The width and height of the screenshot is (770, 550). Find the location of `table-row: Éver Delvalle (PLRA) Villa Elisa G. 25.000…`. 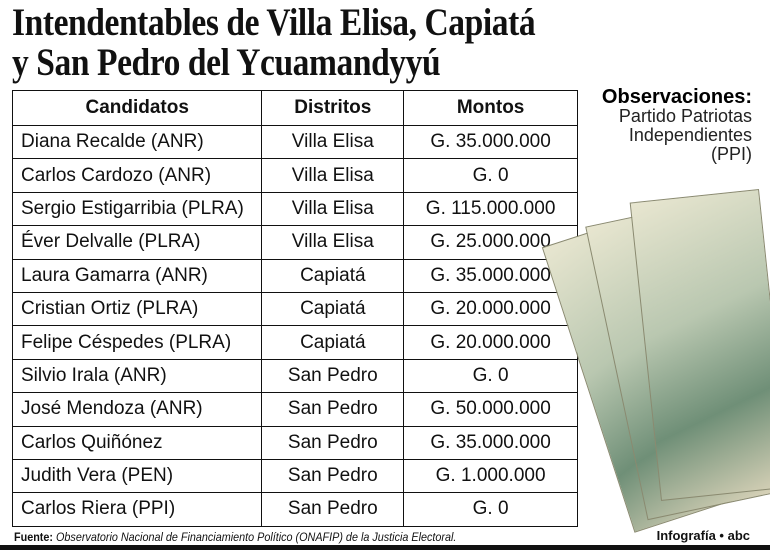

table-row: Éver Delvalle (PLRA) Villa Elisa G. 25.000… is located at coordinates (294, 242).